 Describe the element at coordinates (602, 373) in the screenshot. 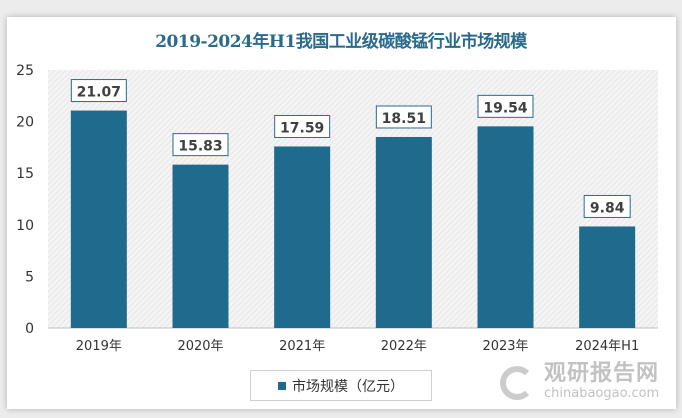

I see `watermark-cn: 观研报告网` at that location.